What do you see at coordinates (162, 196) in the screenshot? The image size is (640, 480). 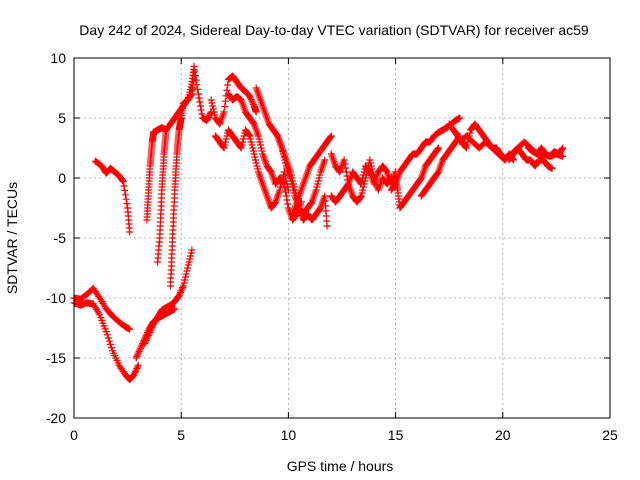 I see `series-arc-h` at bounding box center [162, 196].